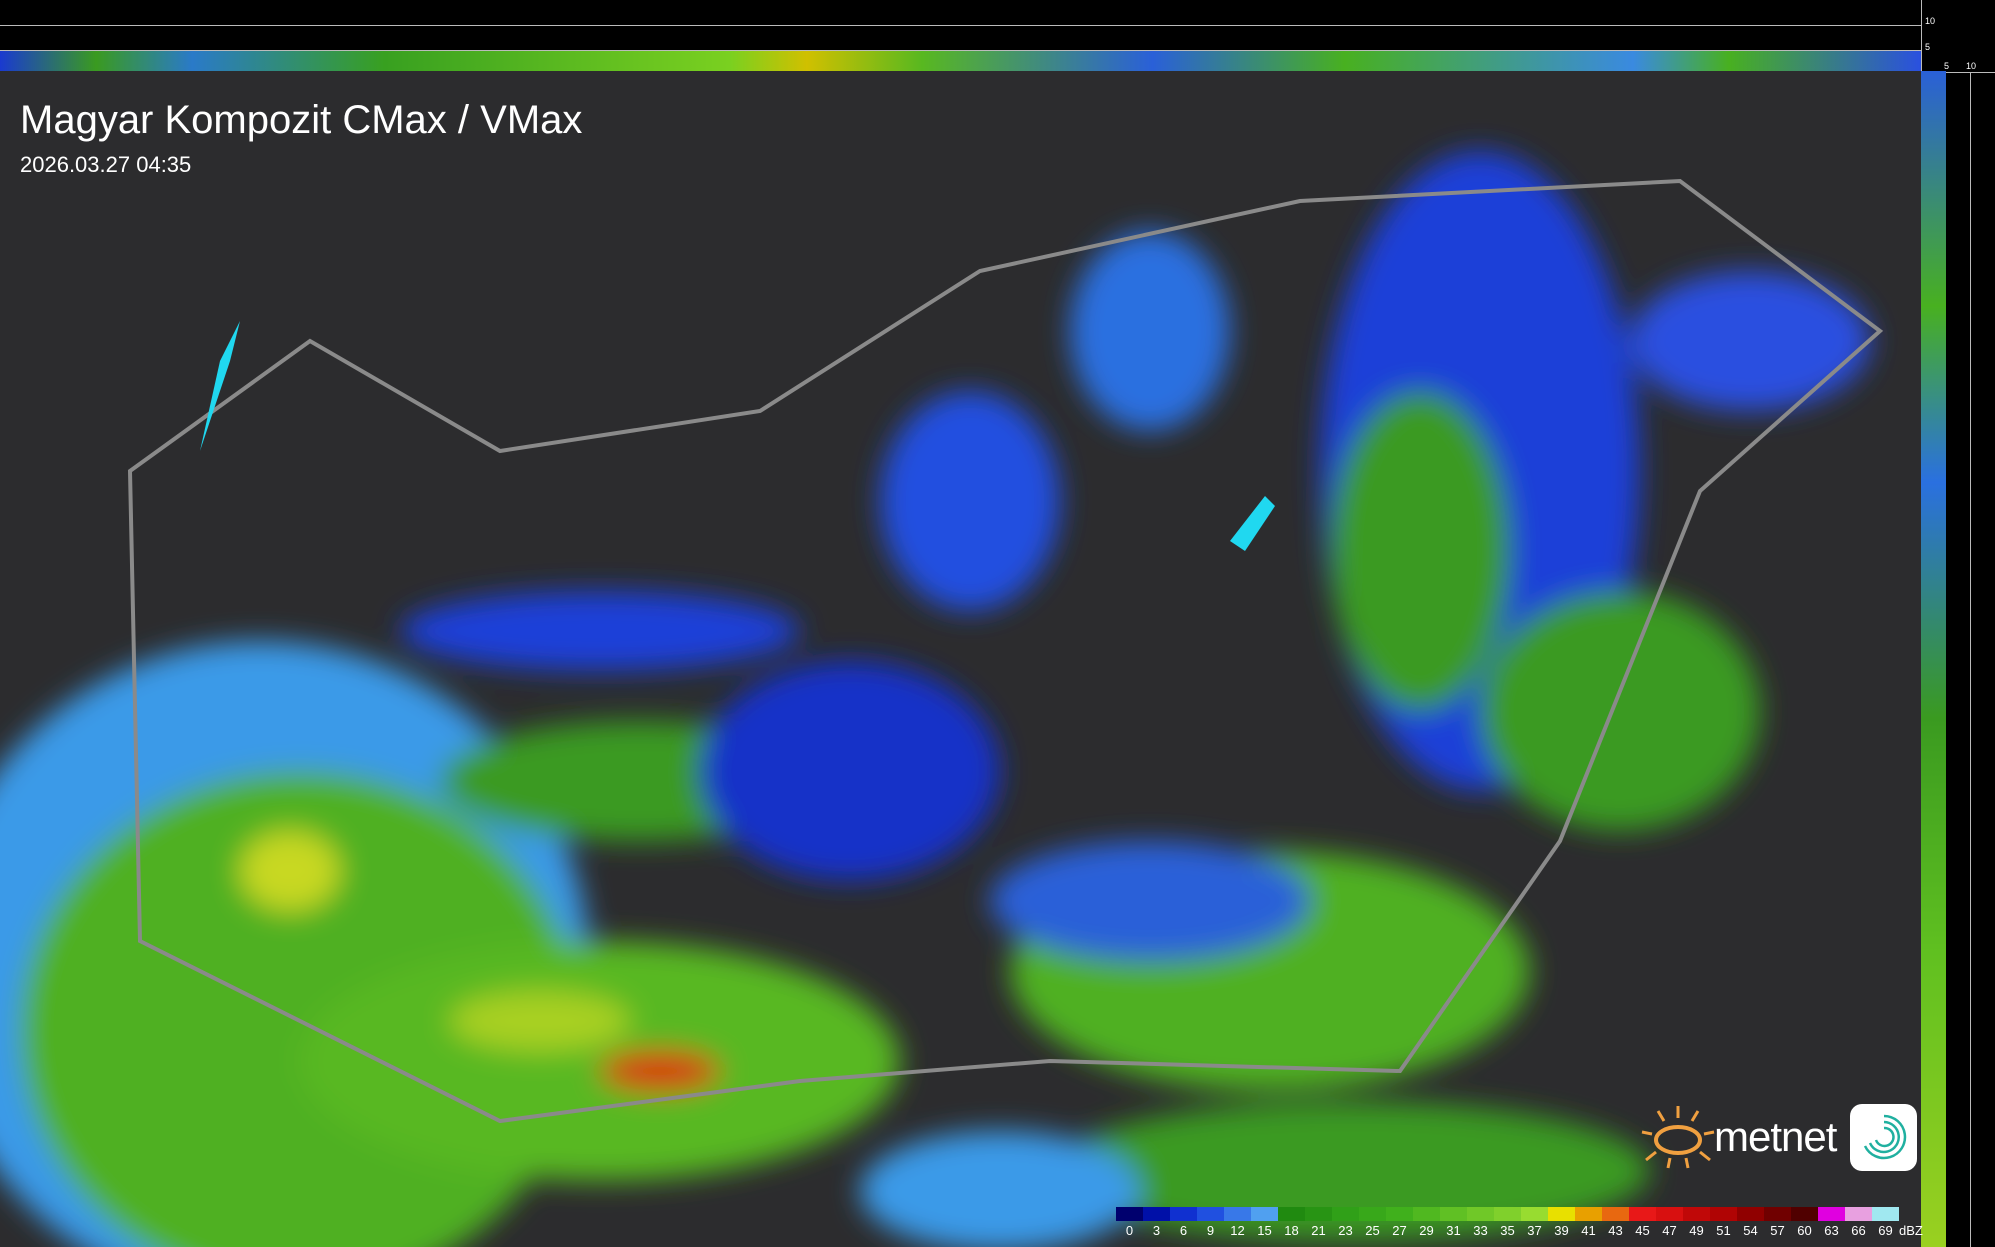  I want to click on legend-label: 51, so click(1723, 1230).